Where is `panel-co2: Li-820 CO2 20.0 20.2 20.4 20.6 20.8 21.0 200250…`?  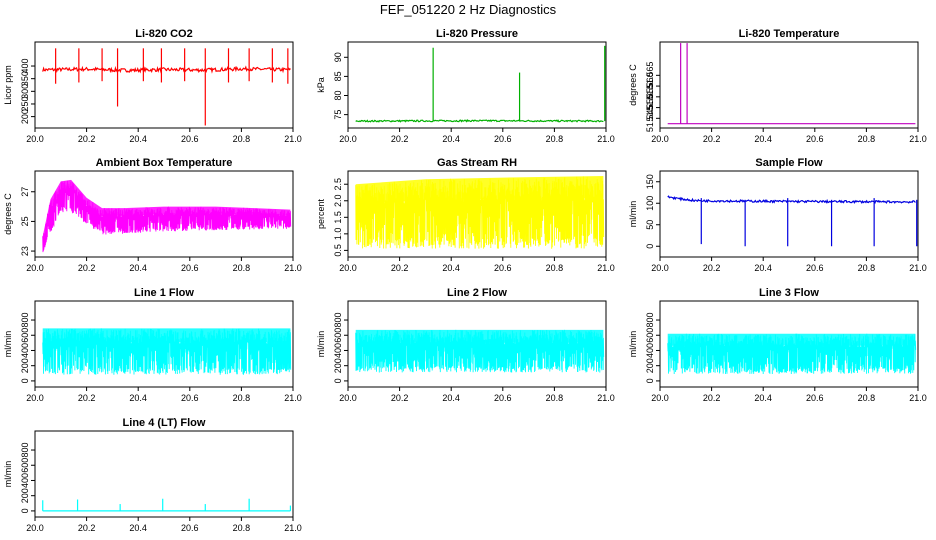 panel-co2: Li-820 CO2 20.0 20.2 20.4 20.6 20.8 21.0 200250… is located at coordinates (152, 86).